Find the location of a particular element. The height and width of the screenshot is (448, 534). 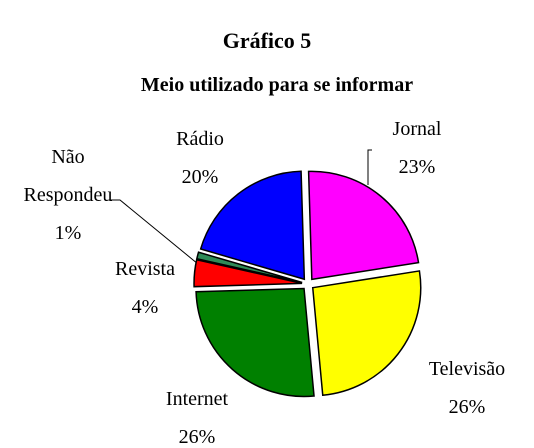

value-label: 1% is located at coordinates (68, 233).